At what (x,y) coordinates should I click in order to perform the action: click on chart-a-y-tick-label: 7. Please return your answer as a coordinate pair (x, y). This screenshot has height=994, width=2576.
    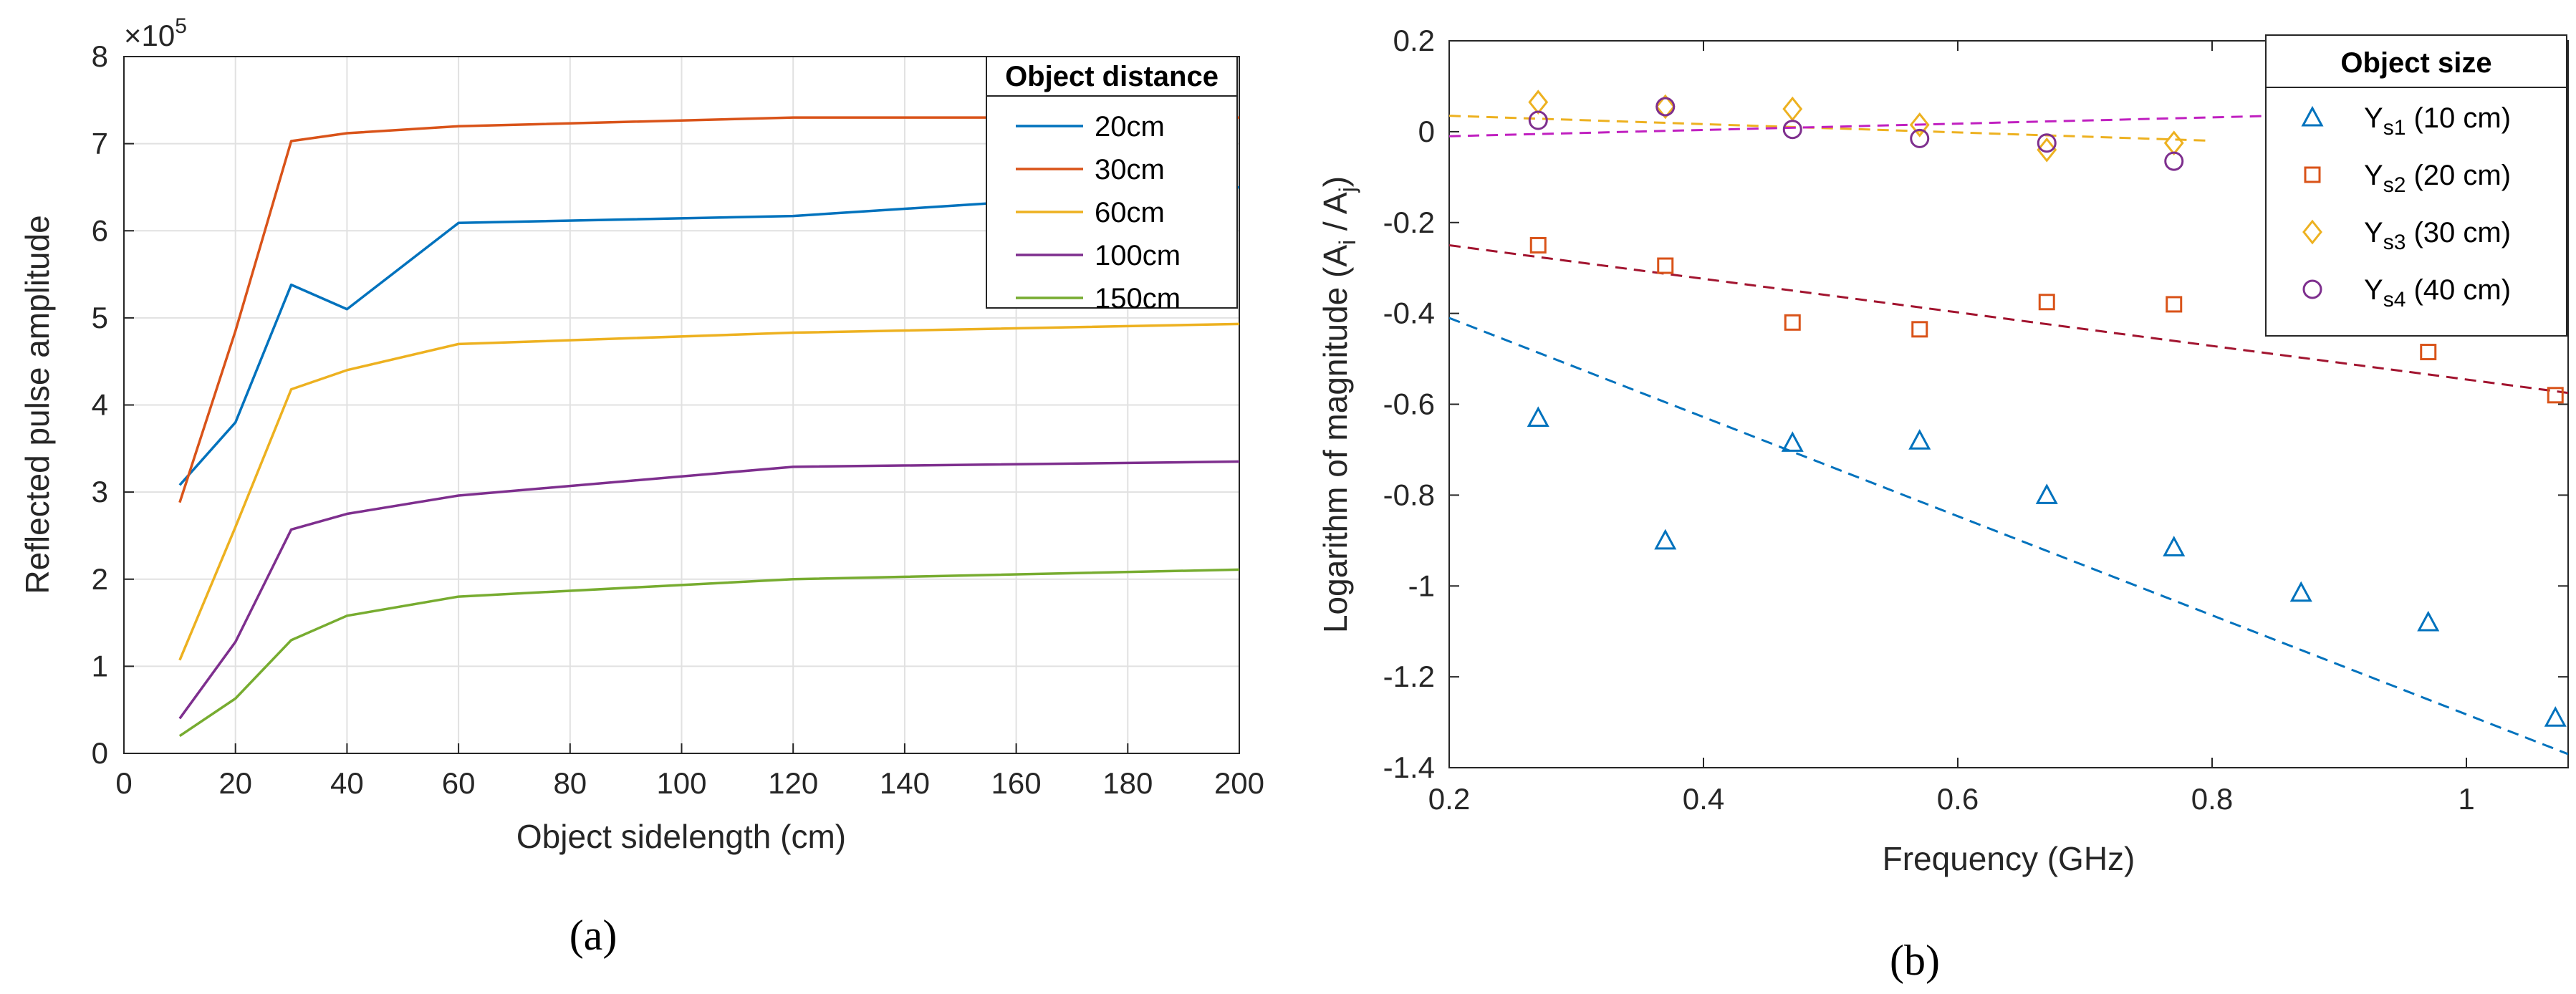
    Looking at the image, I should click on (100, 144).